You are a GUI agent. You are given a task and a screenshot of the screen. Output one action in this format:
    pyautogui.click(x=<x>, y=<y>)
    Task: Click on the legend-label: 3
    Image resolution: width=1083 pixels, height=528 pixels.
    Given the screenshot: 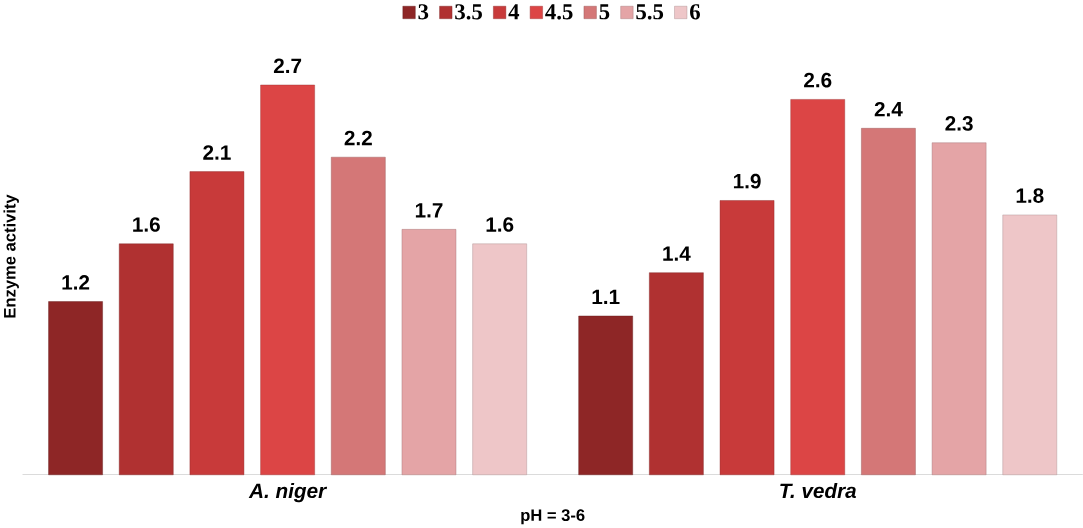 What is the action you would take?
    pyautogui.click(x=423, y=12)
    